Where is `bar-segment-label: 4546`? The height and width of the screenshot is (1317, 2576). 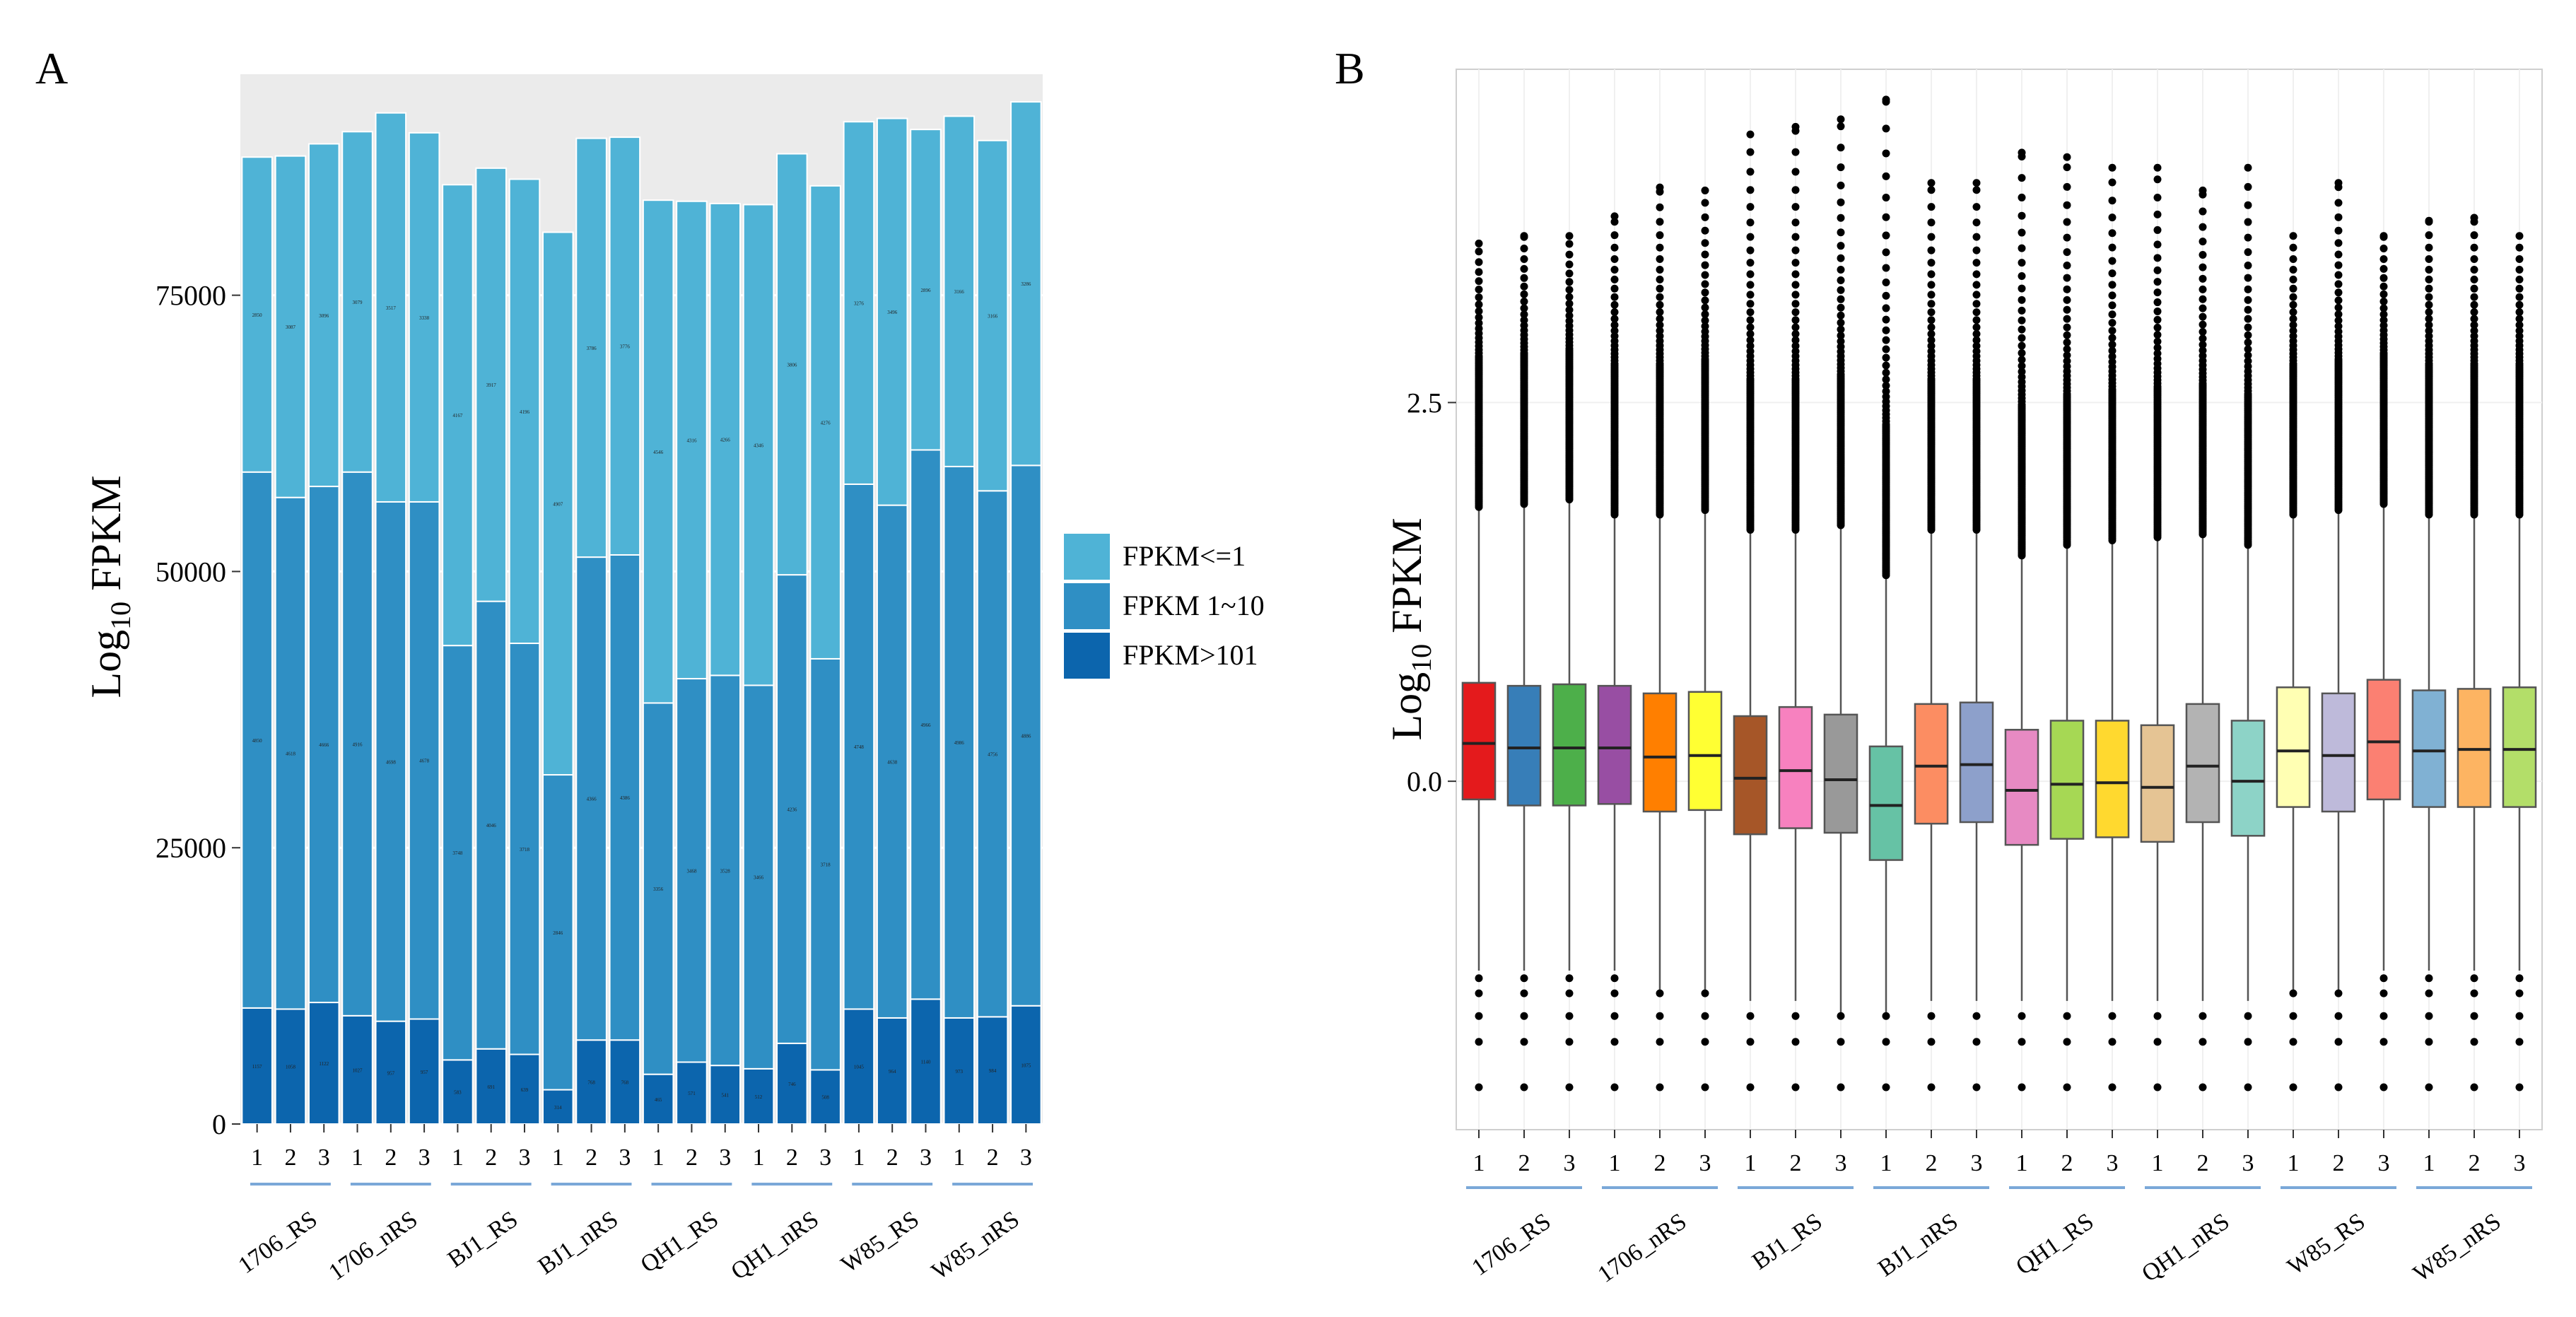 bar-segment-label: 4546 is located at coordinates (658, 453).